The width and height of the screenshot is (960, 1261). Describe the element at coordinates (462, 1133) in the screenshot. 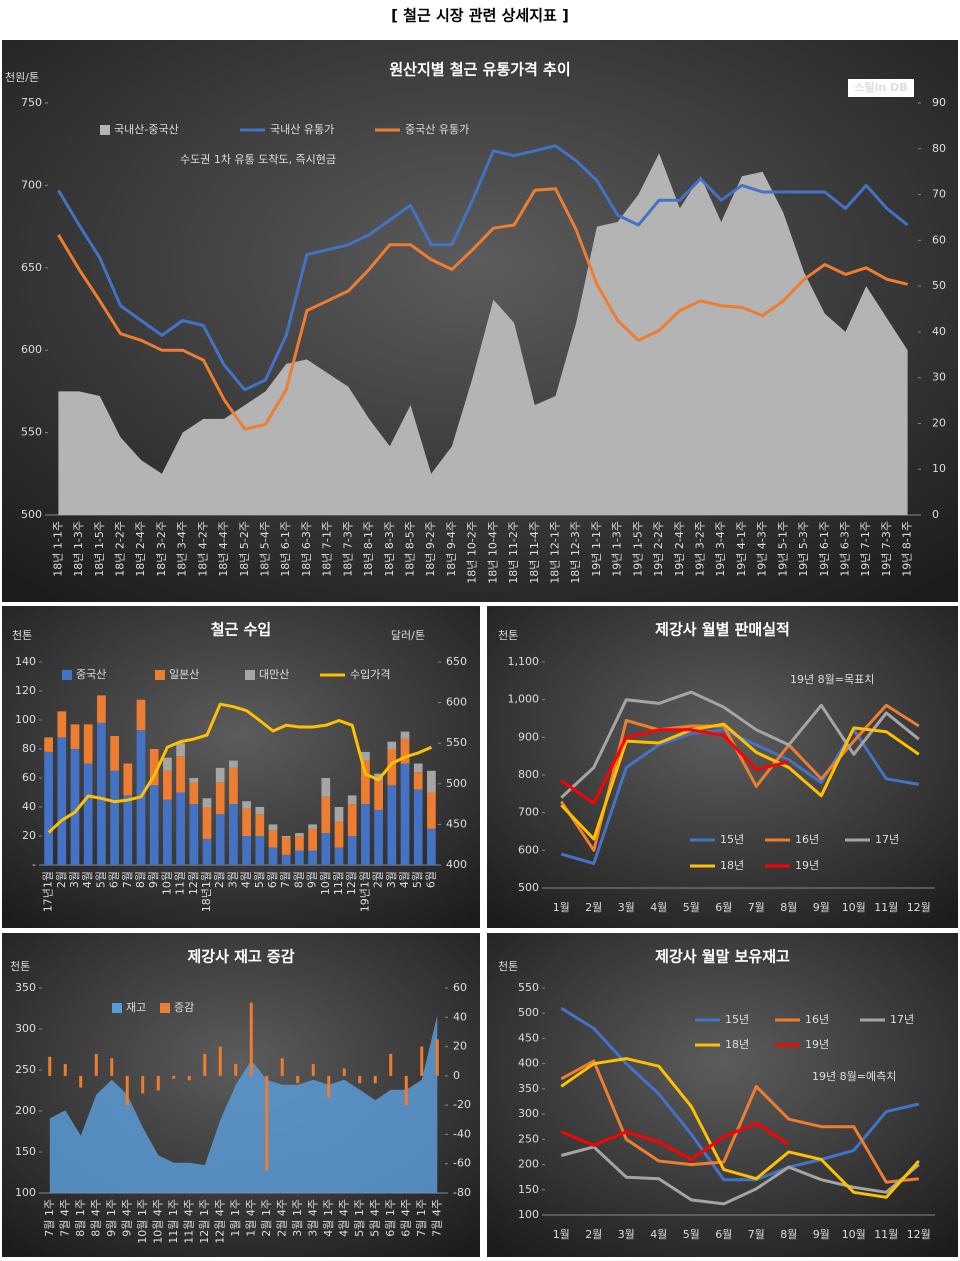

I see `y2-tick-label: -40` at that location.